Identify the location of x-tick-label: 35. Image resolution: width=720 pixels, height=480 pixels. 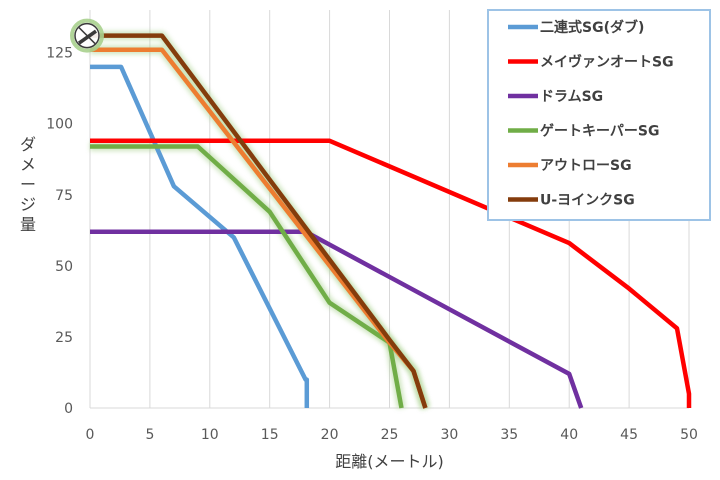
(509, 435).